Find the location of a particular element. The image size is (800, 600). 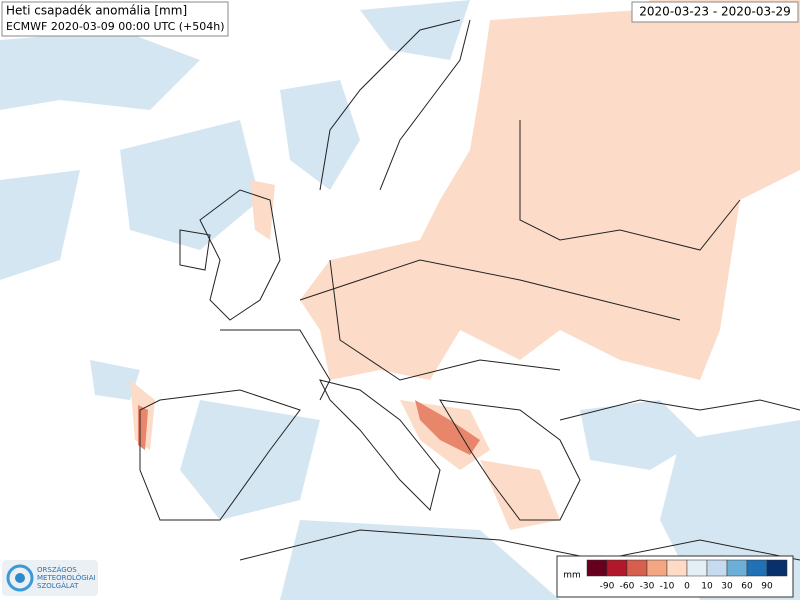

legend-unit: mm is located at coordinates (572, 576).